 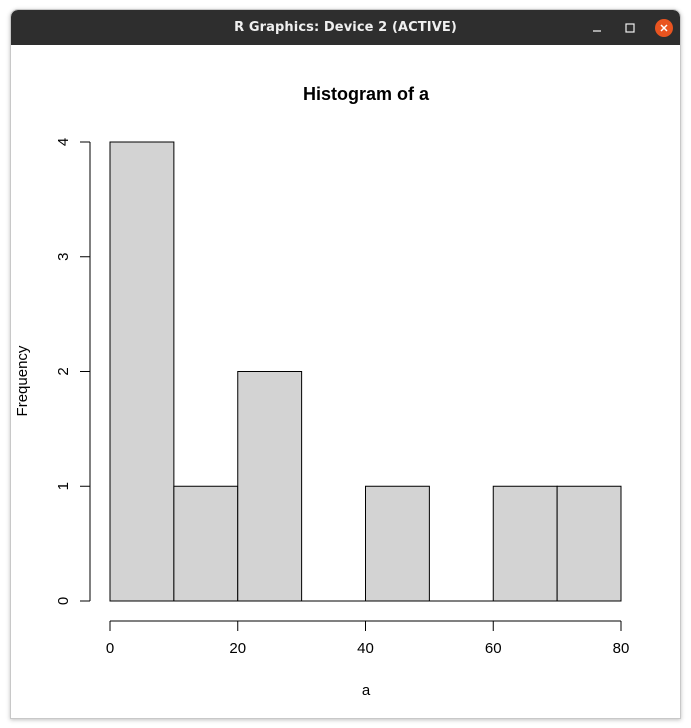 What do you see at coordinates (63, 142) in the screenshot?
I see `y-tick-label: 4` at bounding box center [63, 142].